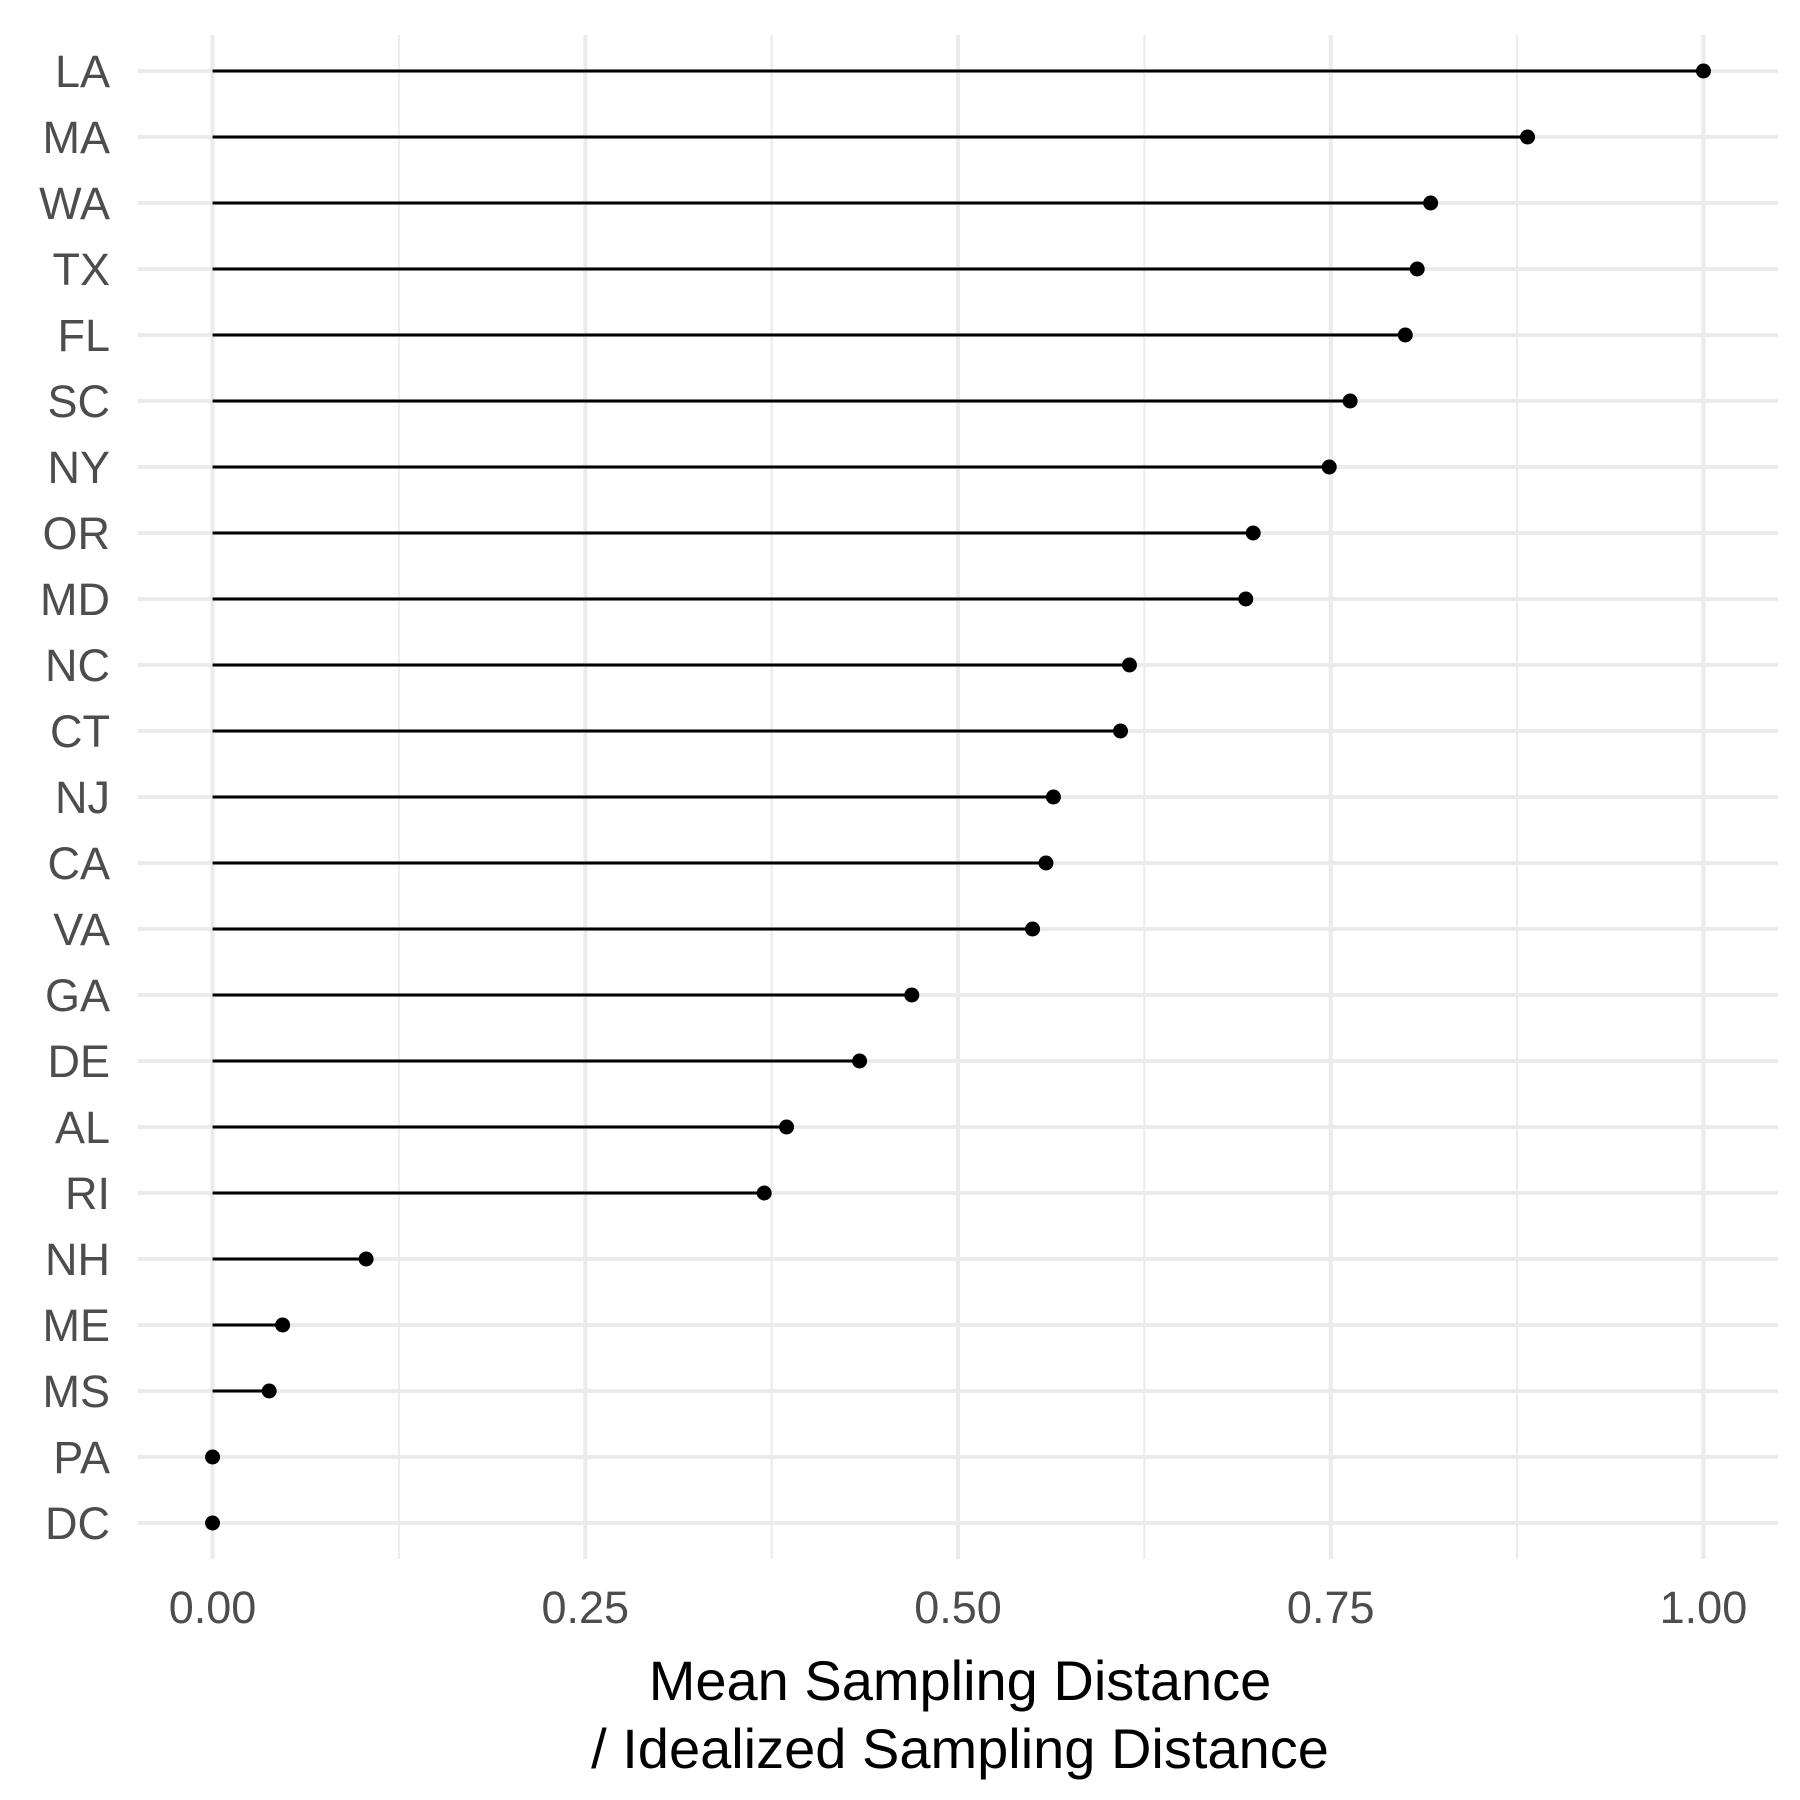  What do you see at coordinates (77, 1523) in the screenshot?
I see `y-tick-label: DC` at bounding box center [77, 1523].